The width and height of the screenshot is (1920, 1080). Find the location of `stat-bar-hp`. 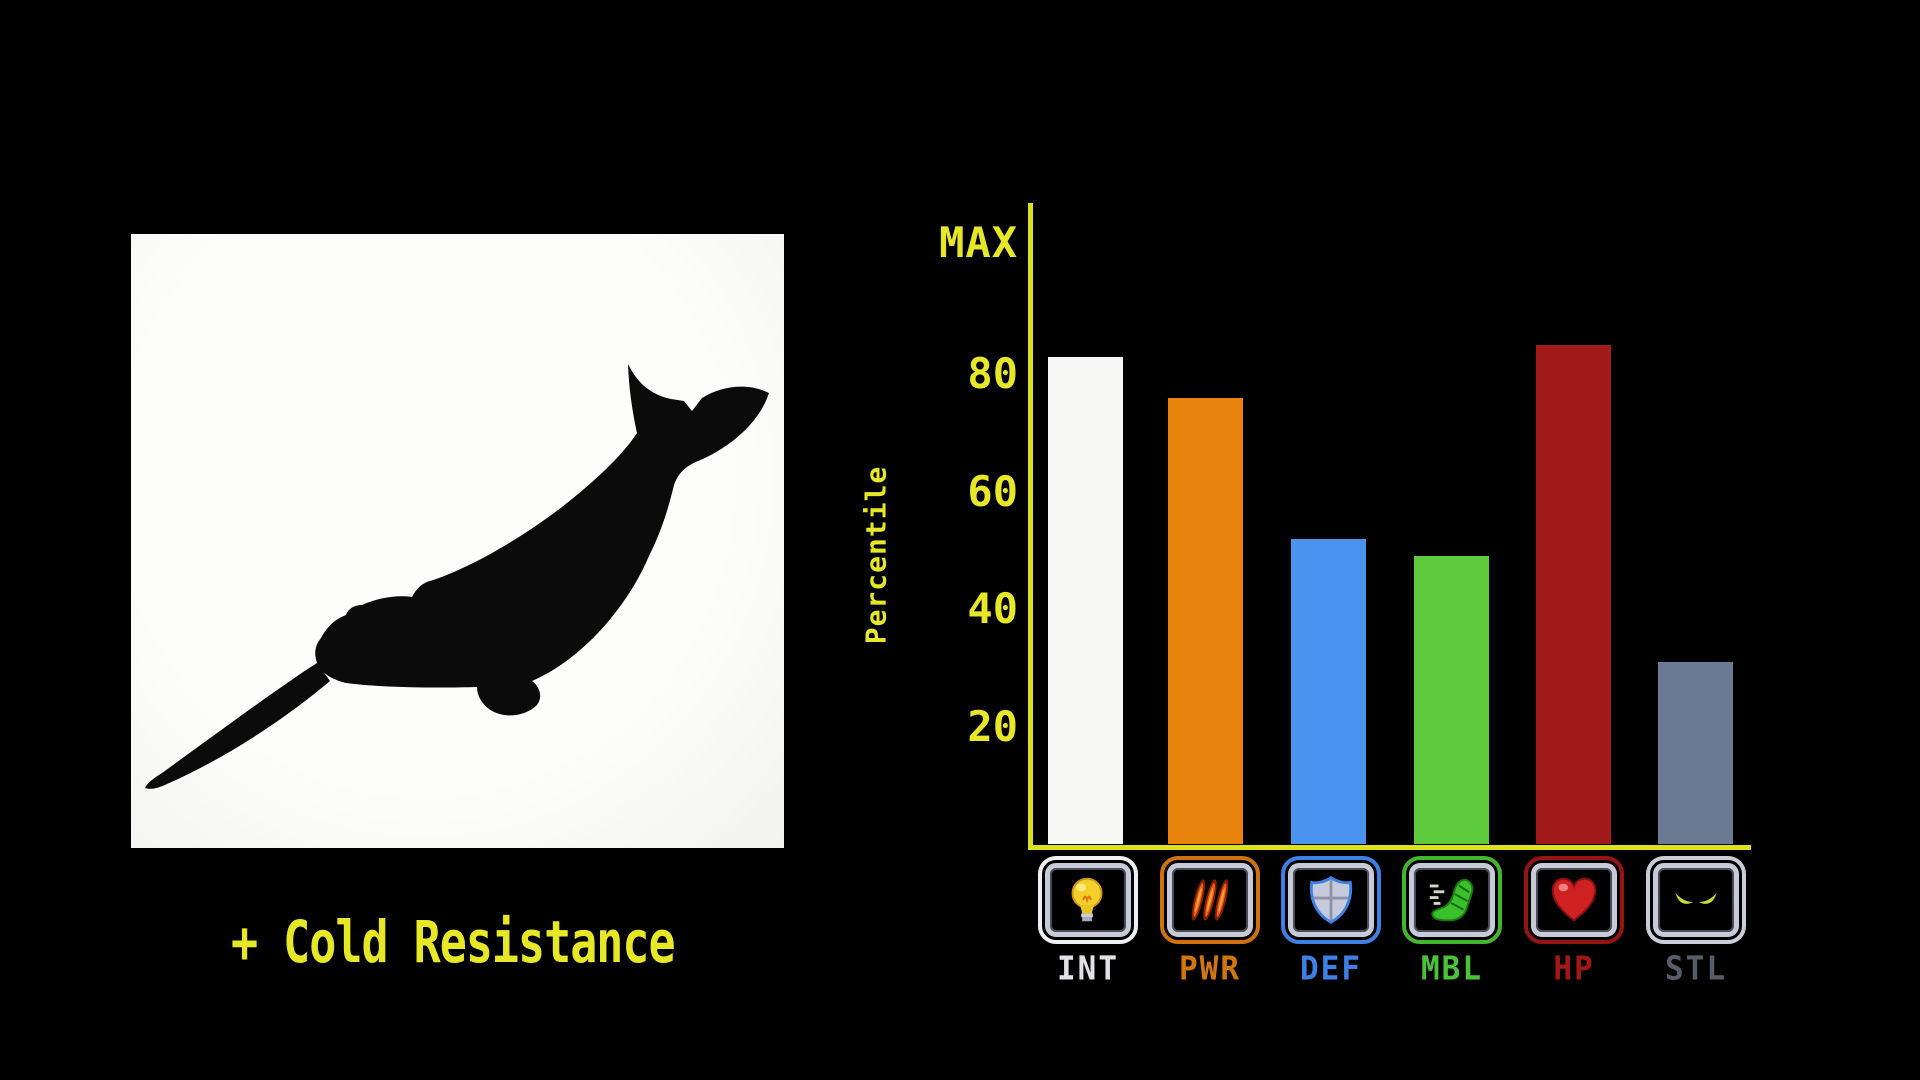

stat-bar-hp is located at coordinates (1573, 594).